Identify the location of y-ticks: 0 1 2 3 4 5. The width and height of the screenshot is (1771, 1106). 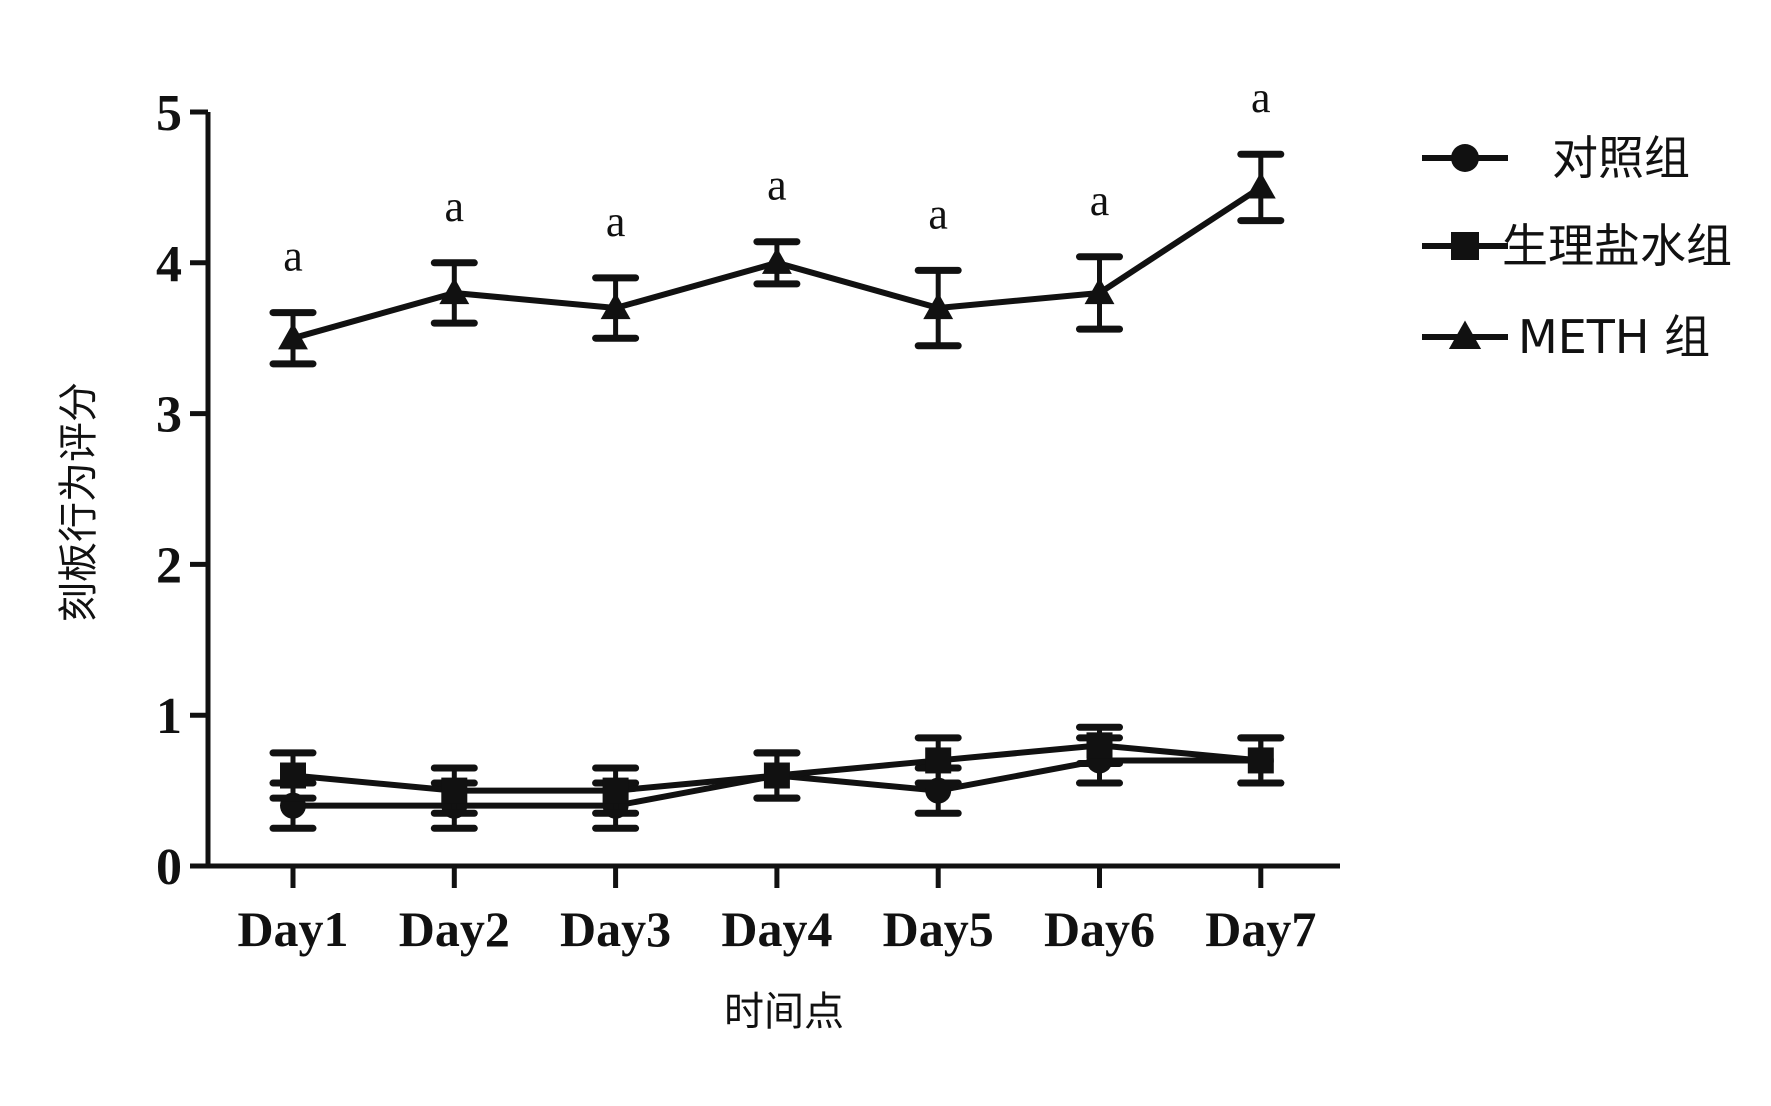
(182, 490).